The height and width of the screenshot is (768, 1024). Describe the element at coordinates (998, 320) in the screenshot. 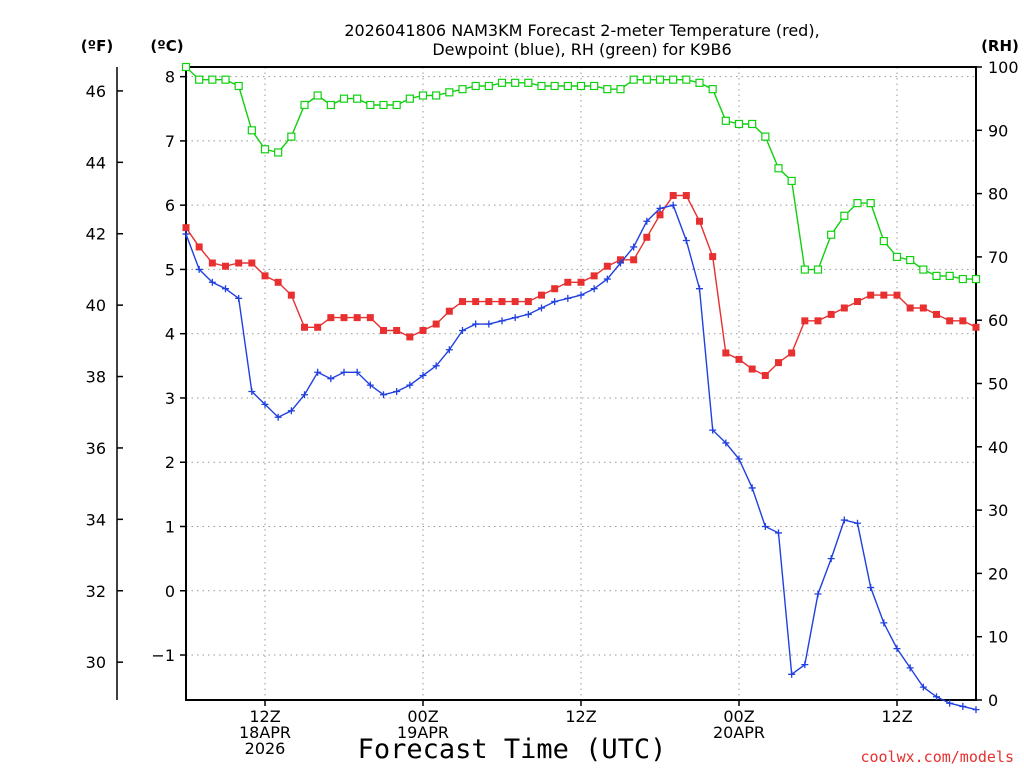

I see `rh-tick-label: 60` at that location.